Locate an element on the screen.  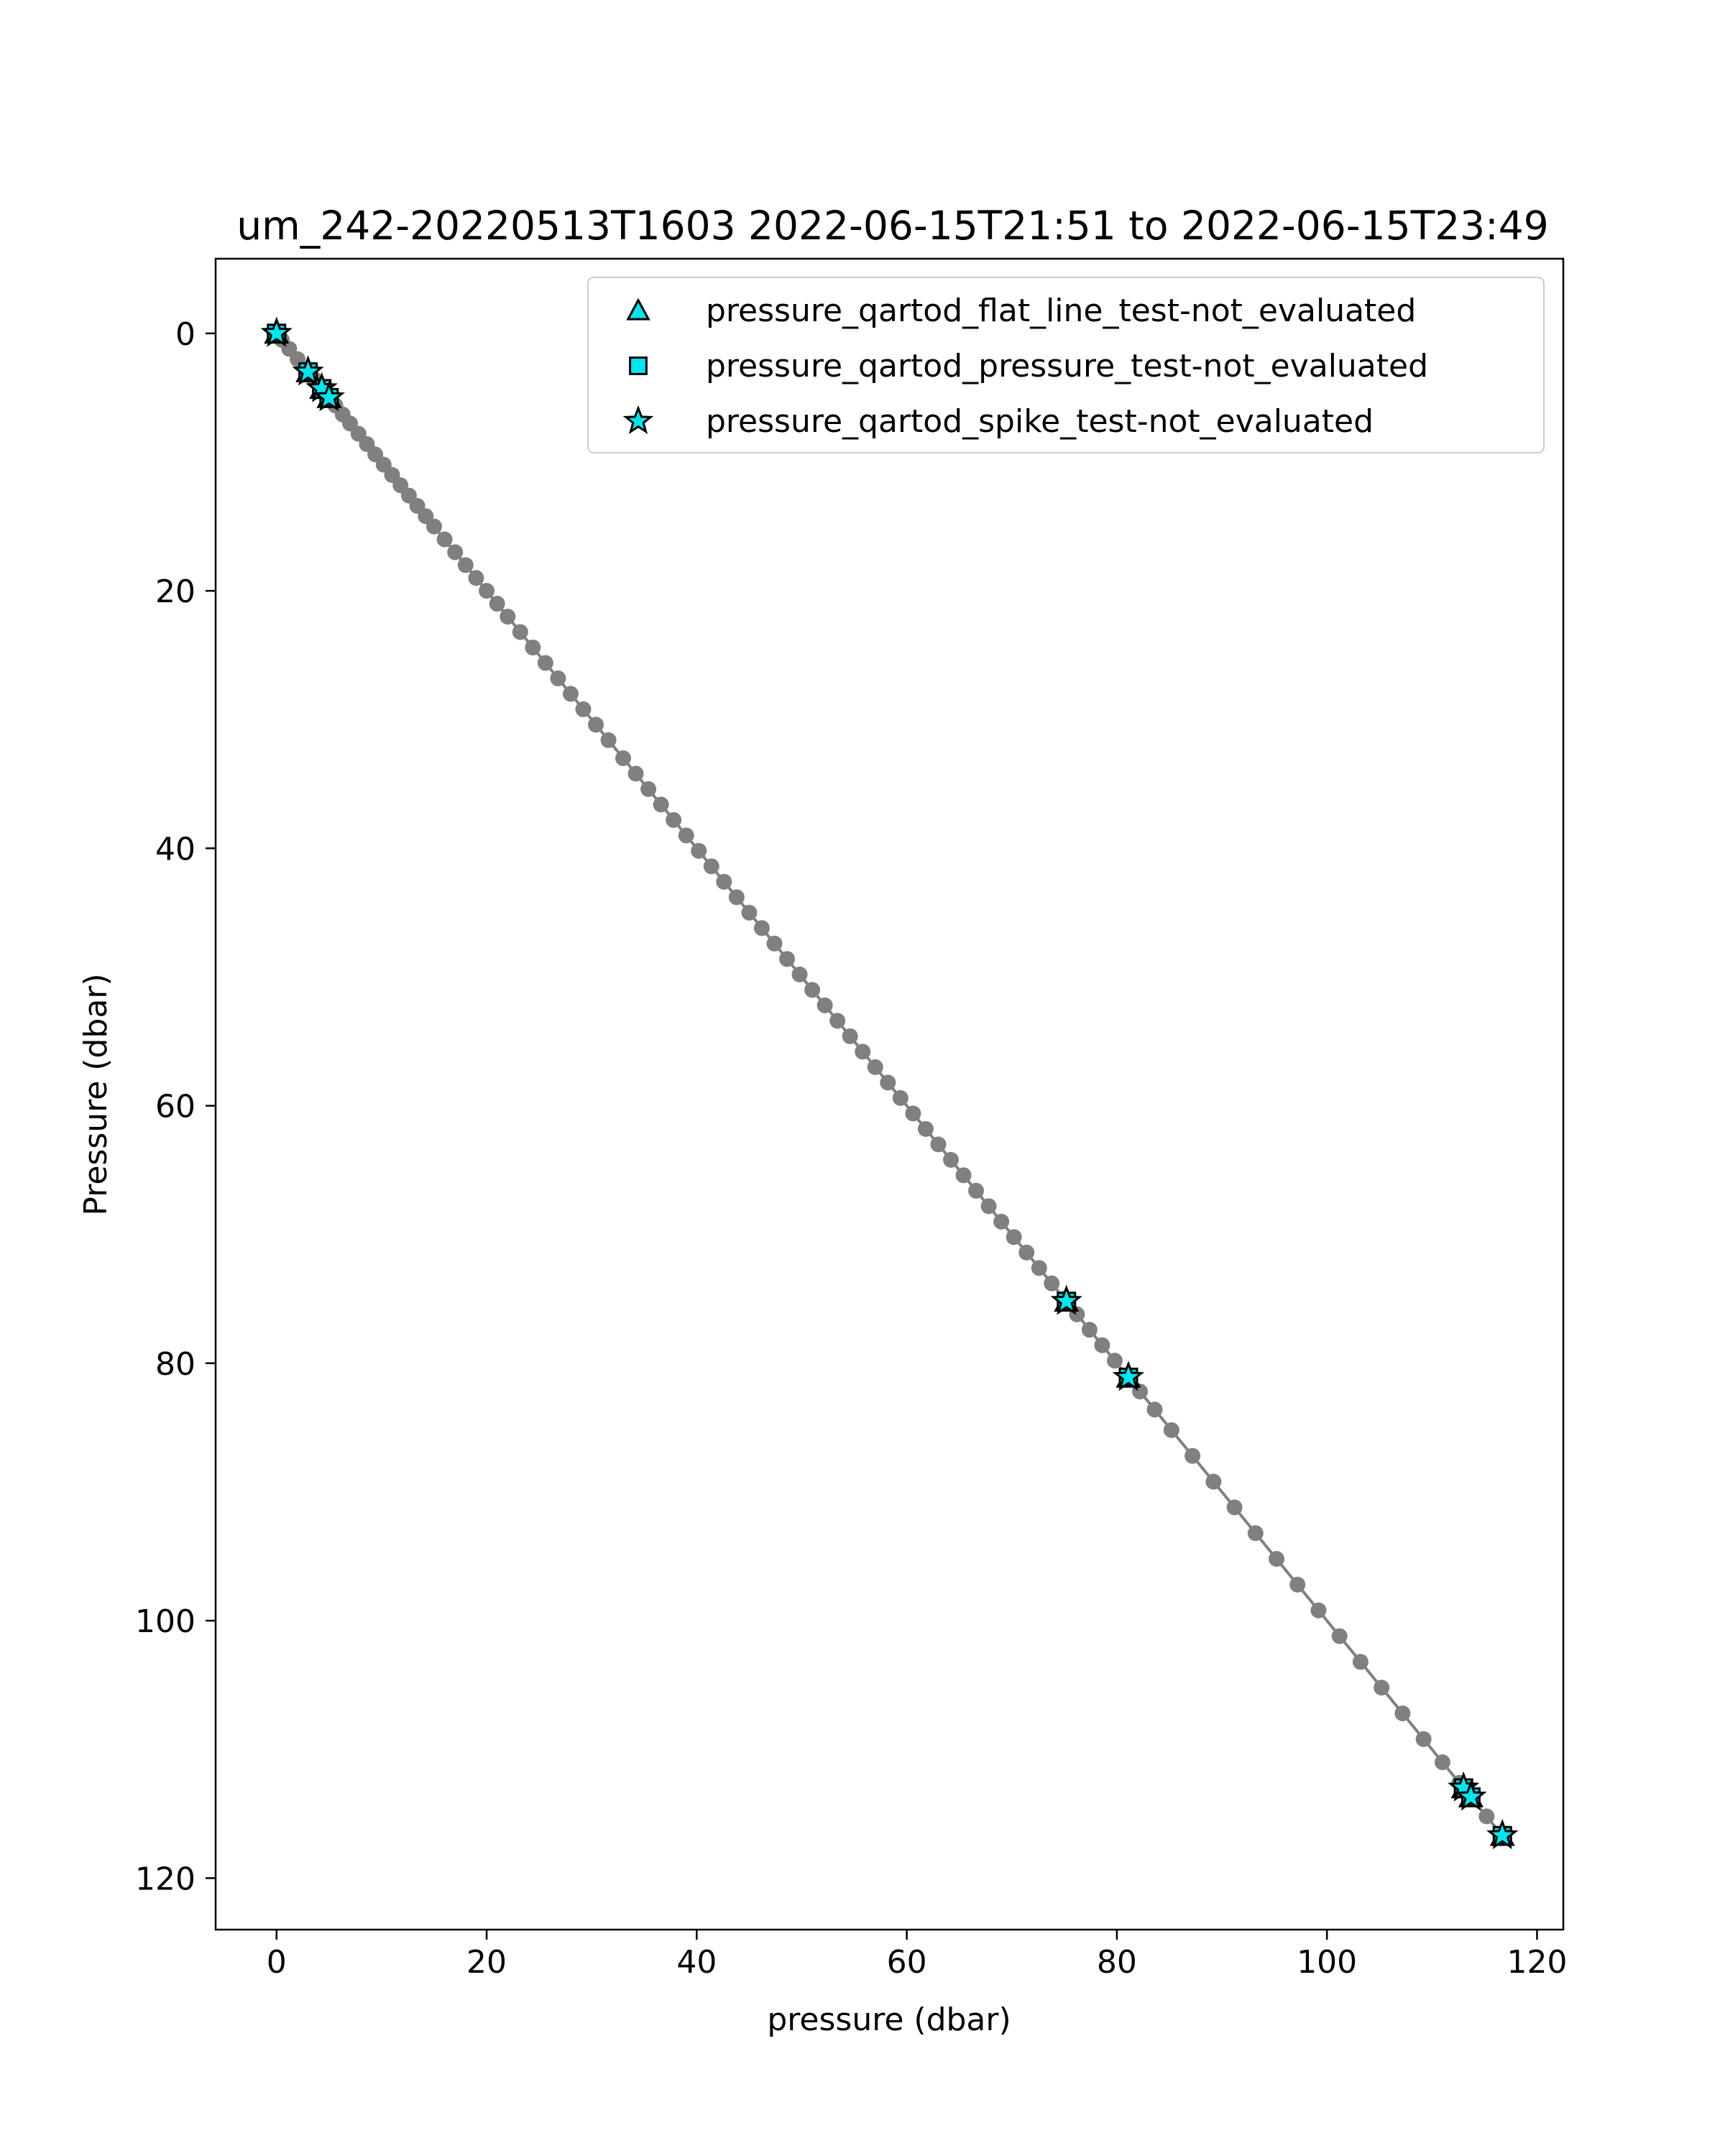
x-tick-label: 40 is located at coordinates (696, 1963).